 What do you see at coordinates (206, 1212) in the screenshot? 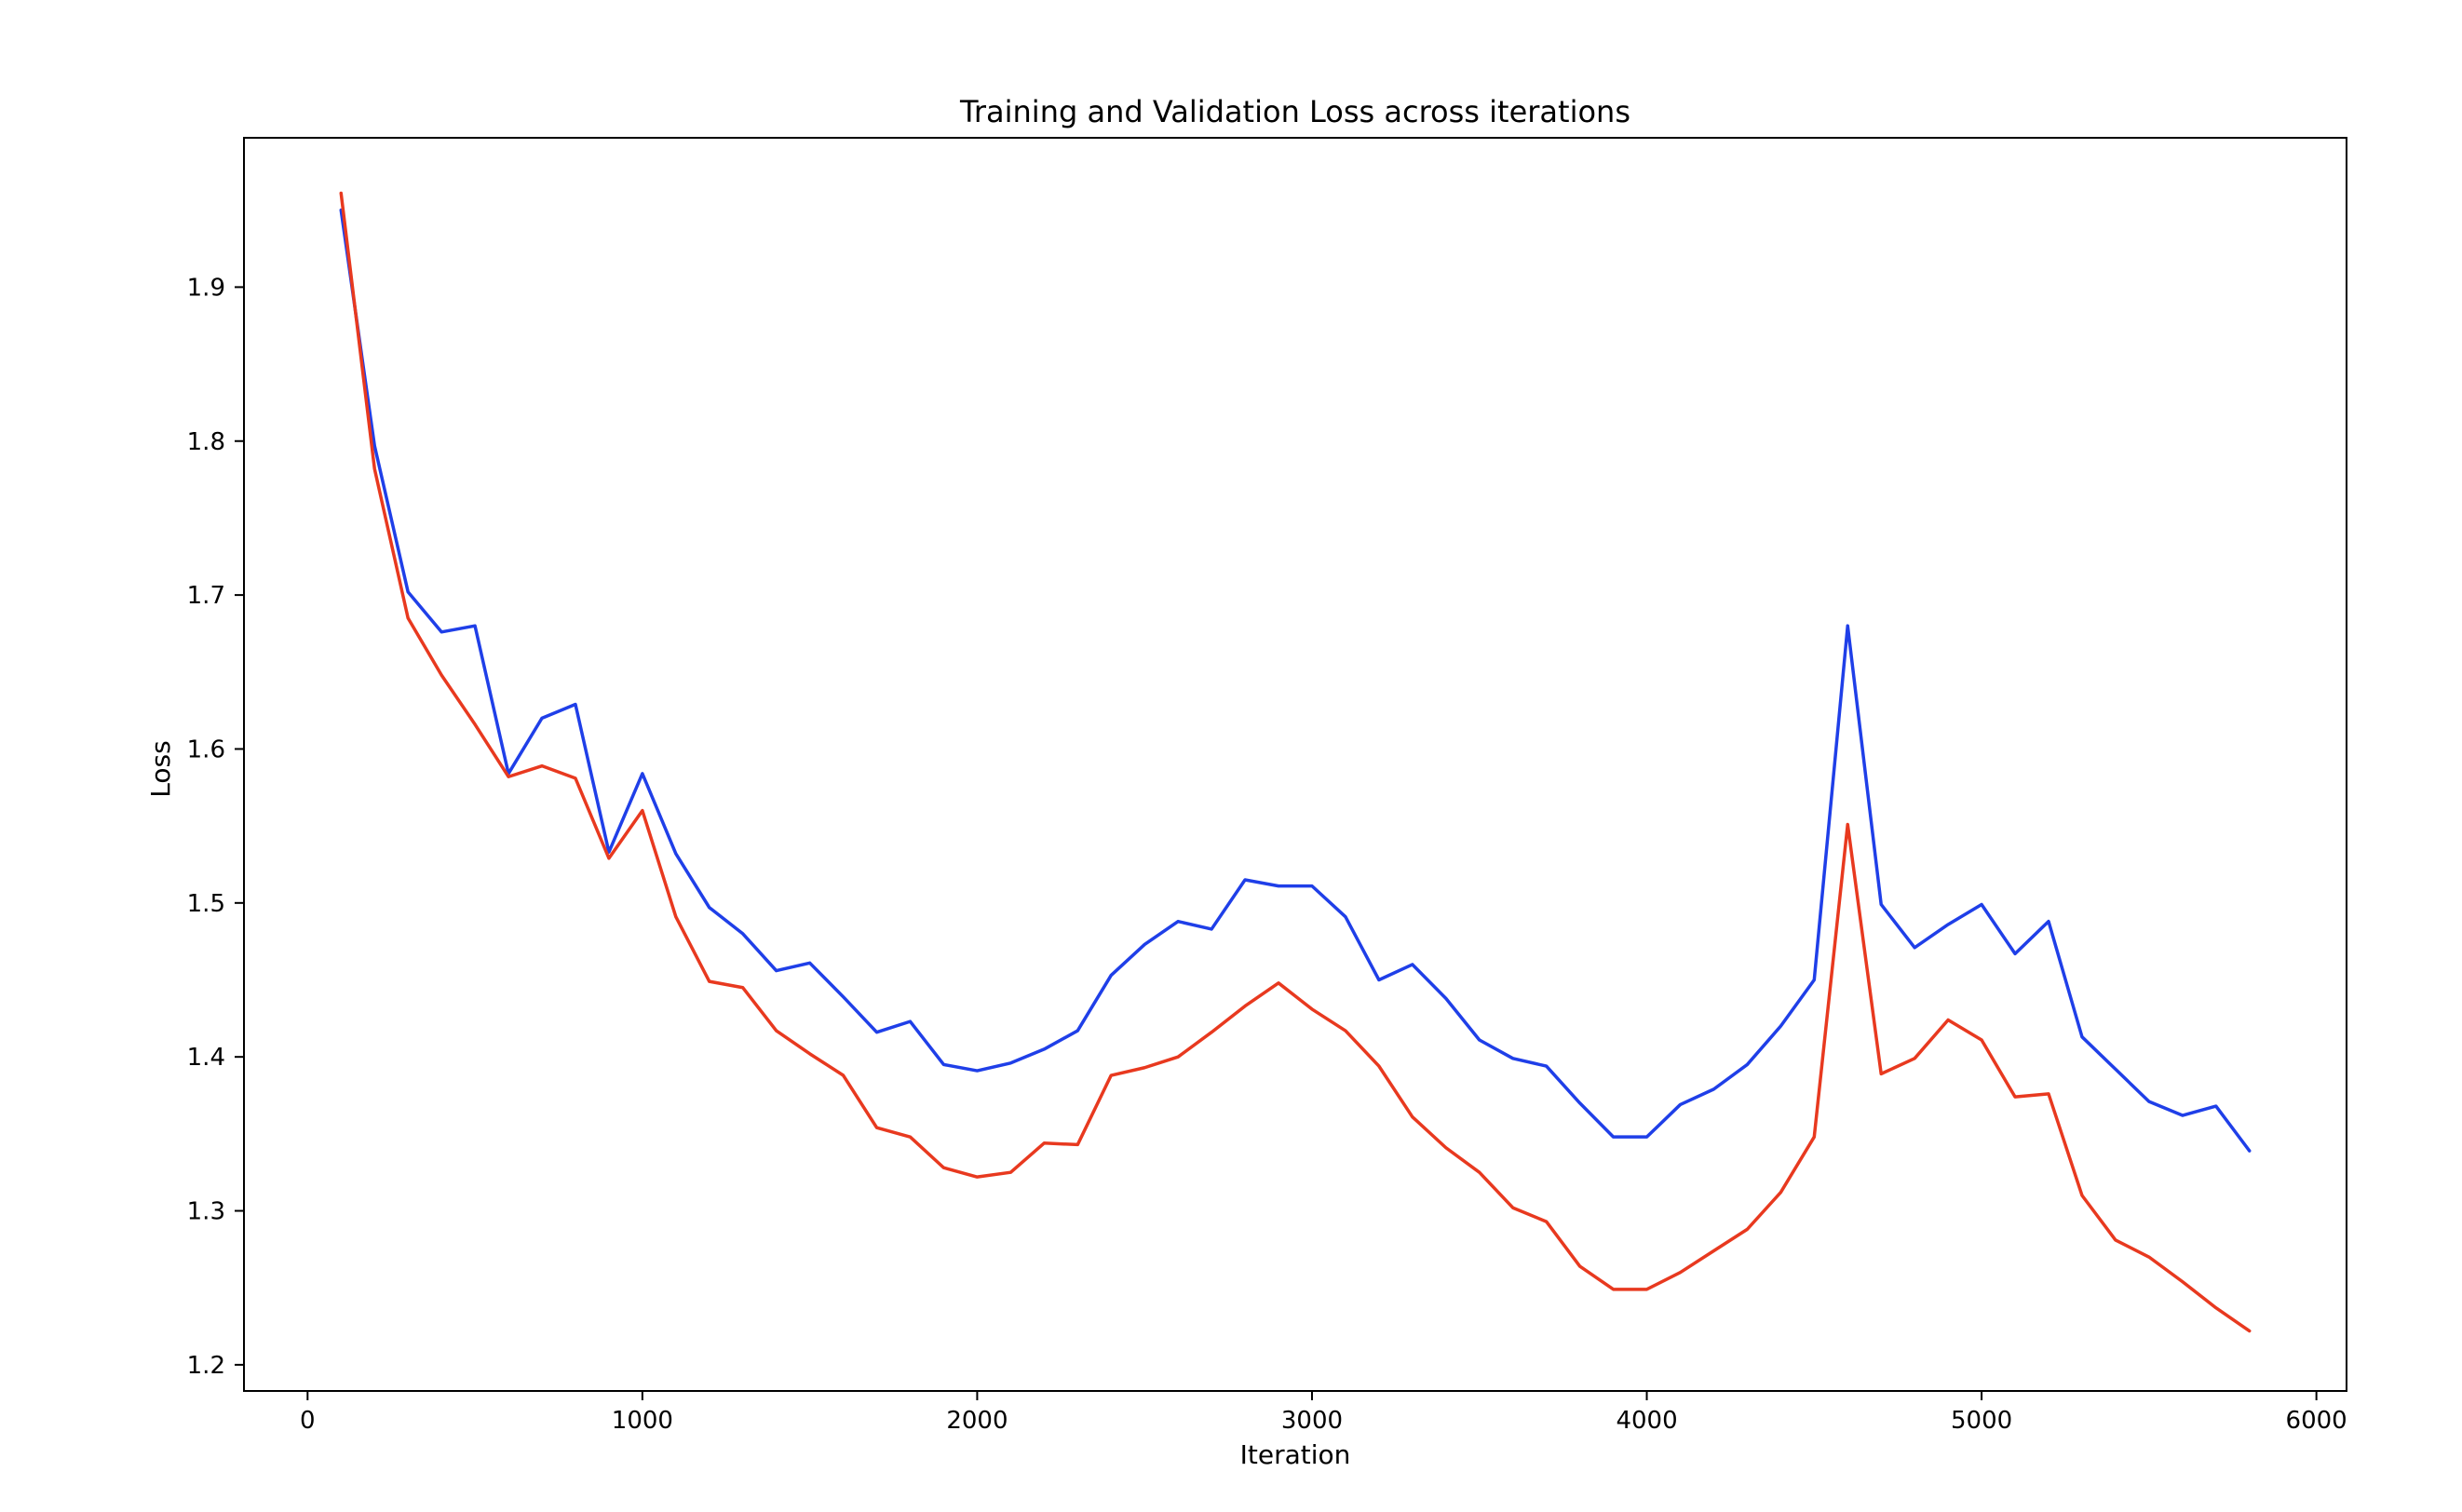
I see `y-tick-label: 1.3` at bounding box center [206, 1212].